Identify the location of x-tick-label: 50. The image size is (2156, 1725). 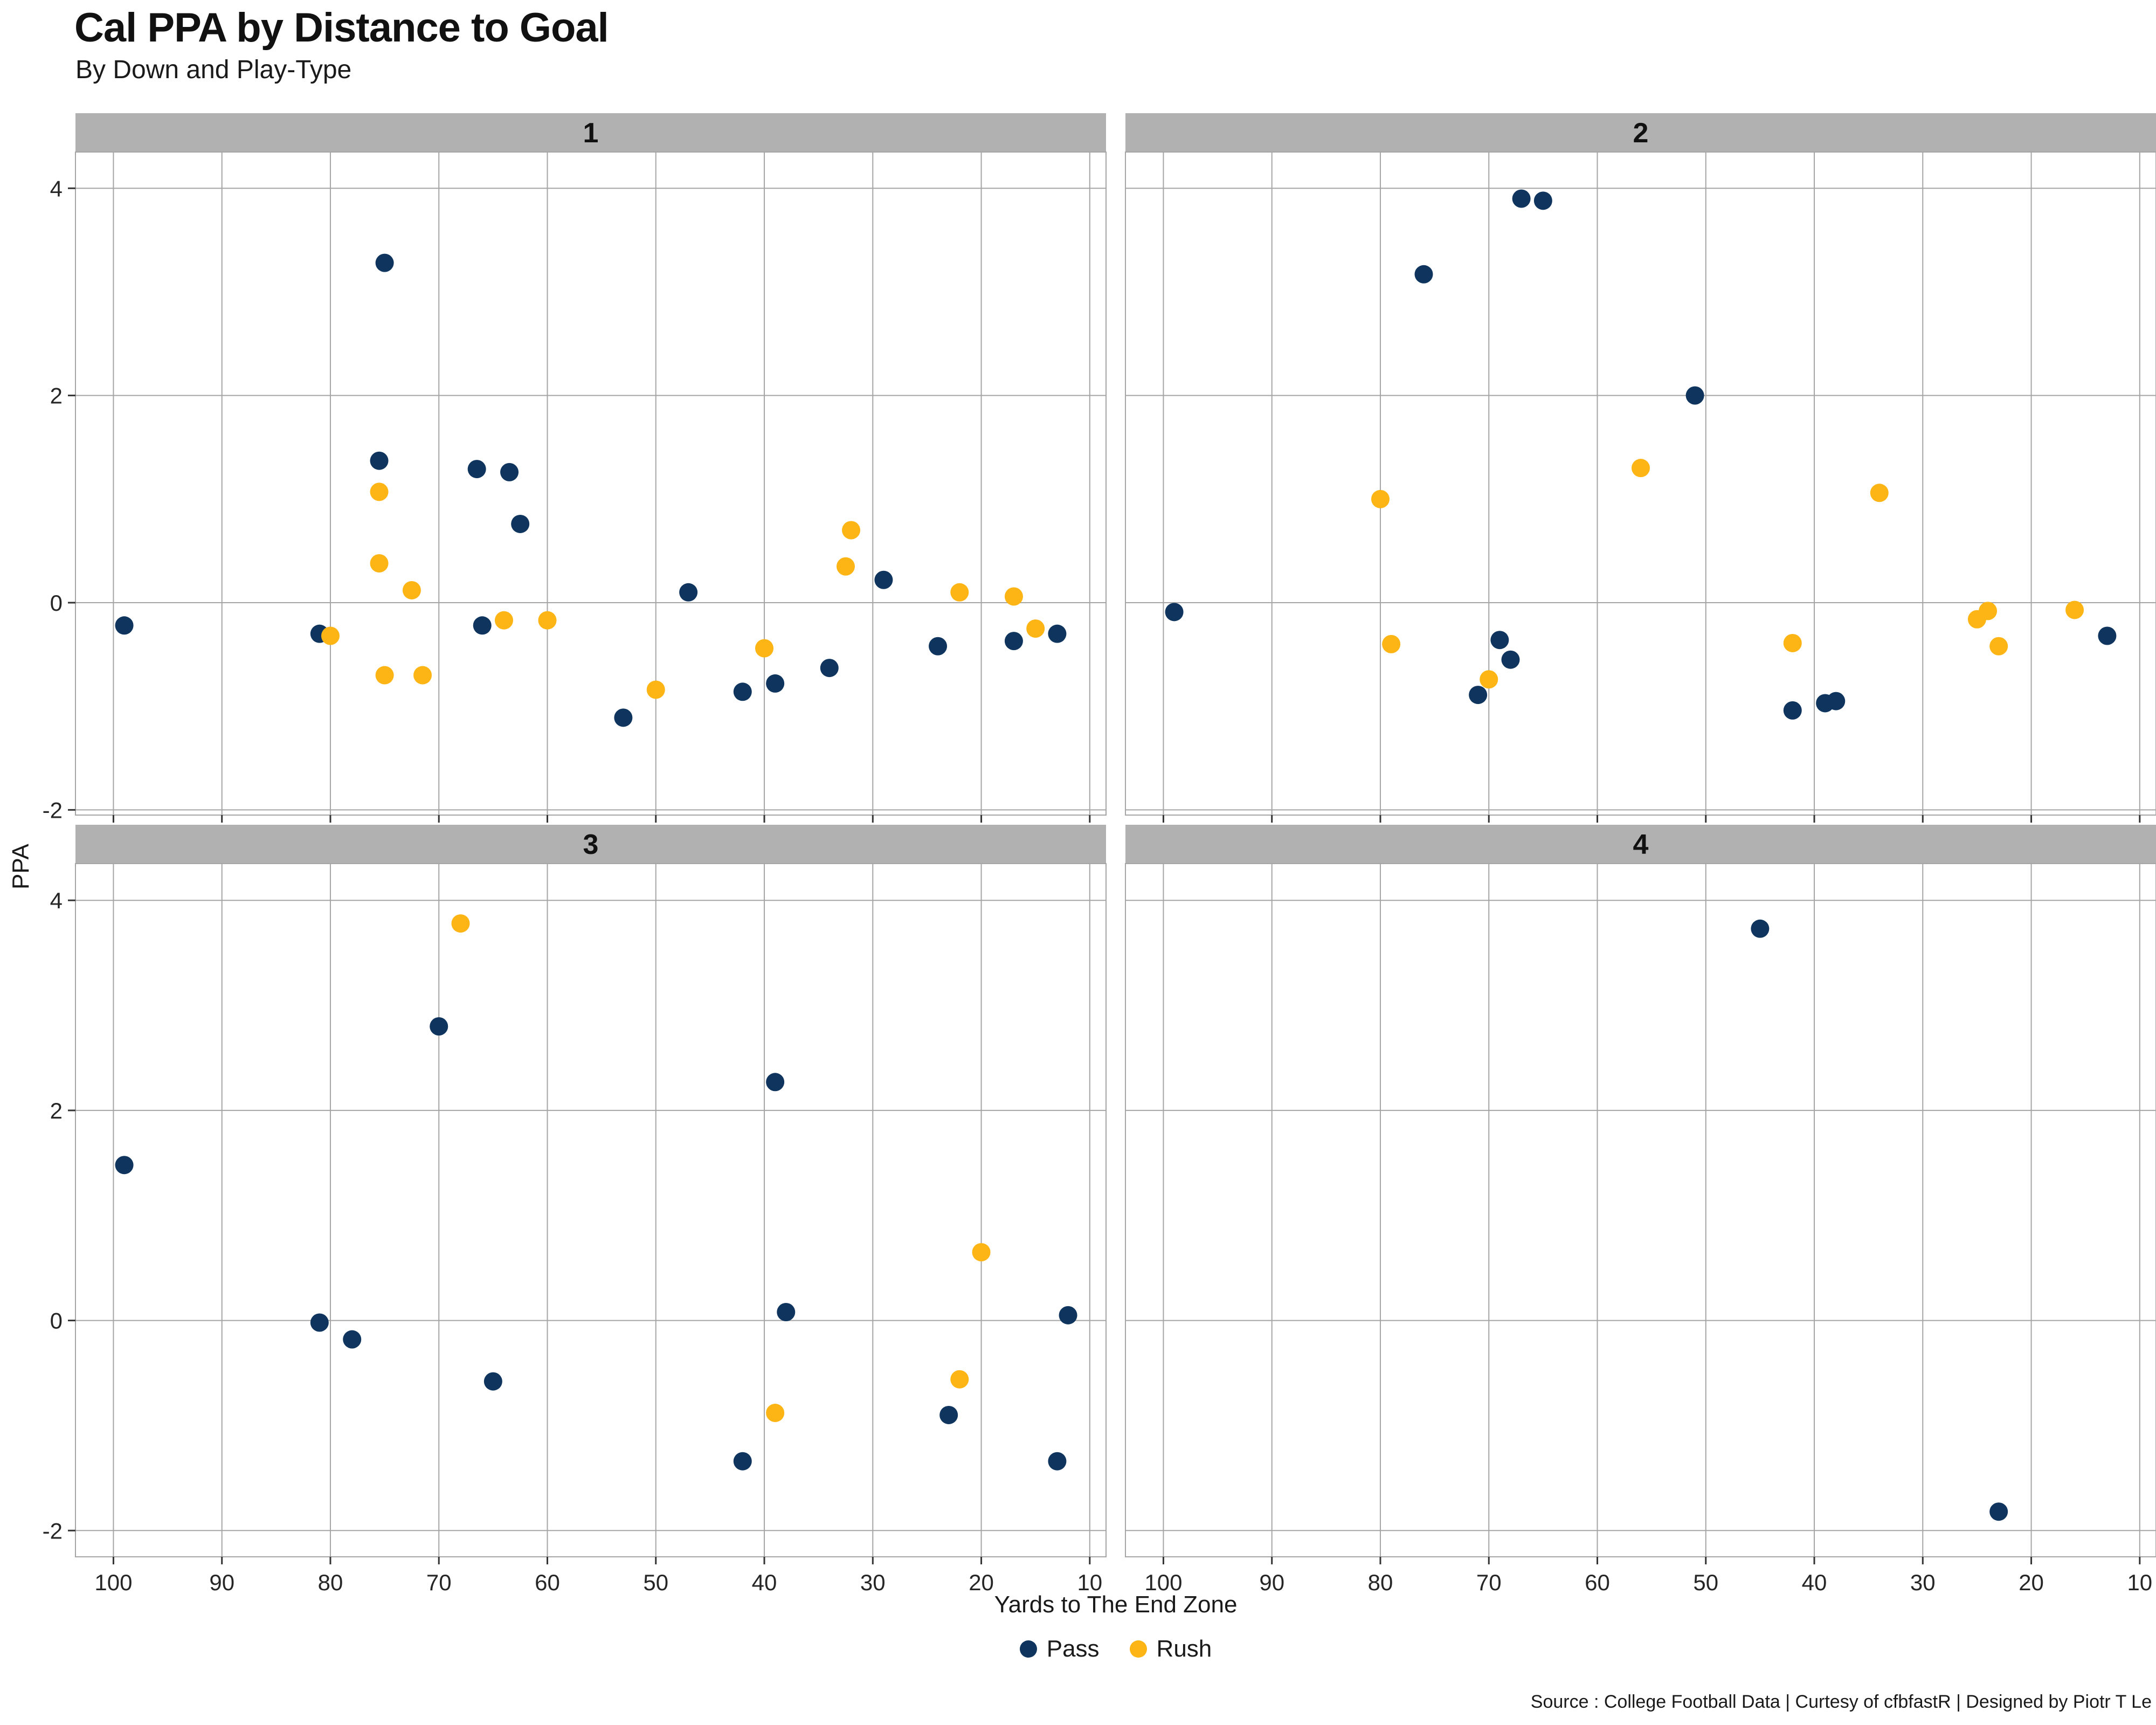
(1705, 1582).